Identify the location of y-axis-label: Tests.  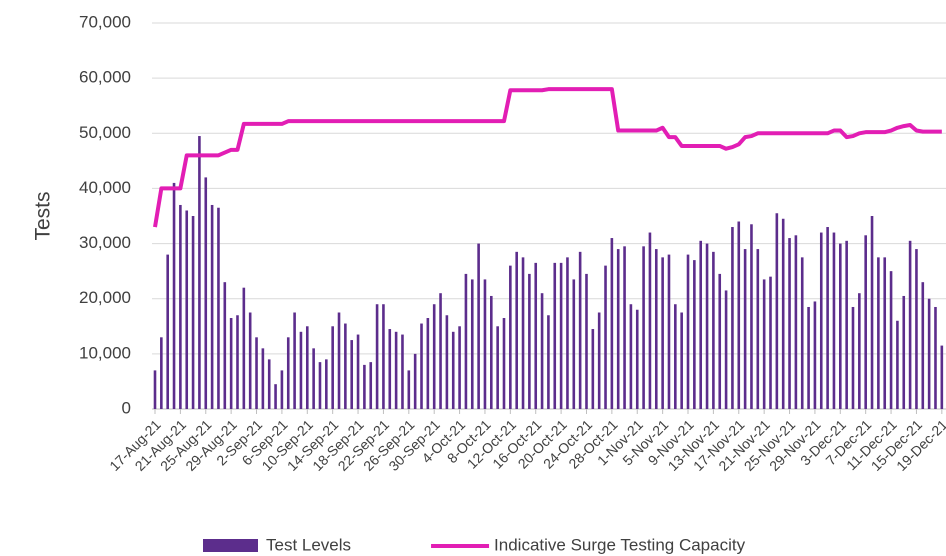
(43, 215).